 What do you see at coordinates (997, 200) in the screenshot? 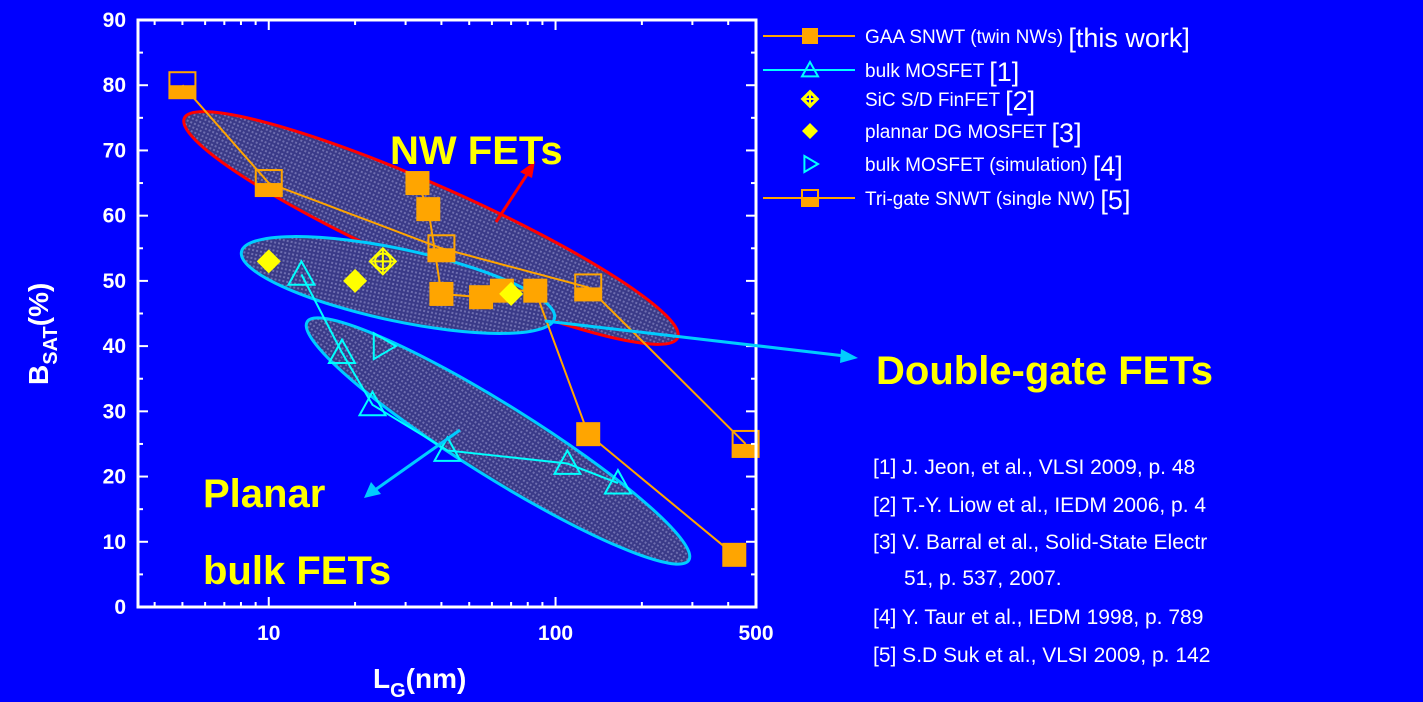
I see `legend-label-5: Tri-gate SNWT (single NW) [5]` at bounding box center [997, 200].